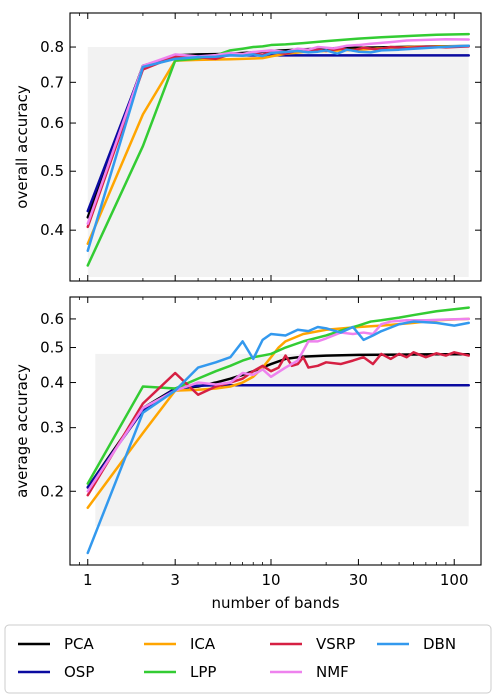  I want to click on legend-label: VSRP, so click(335, 644).